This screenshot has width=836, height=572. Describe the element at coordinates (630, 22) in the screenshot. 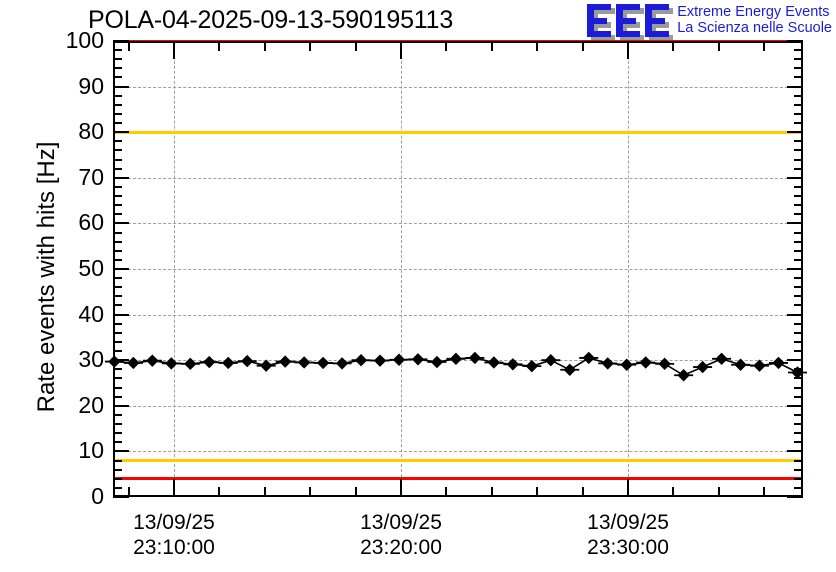

I see `eee-mark-icon` at that location.